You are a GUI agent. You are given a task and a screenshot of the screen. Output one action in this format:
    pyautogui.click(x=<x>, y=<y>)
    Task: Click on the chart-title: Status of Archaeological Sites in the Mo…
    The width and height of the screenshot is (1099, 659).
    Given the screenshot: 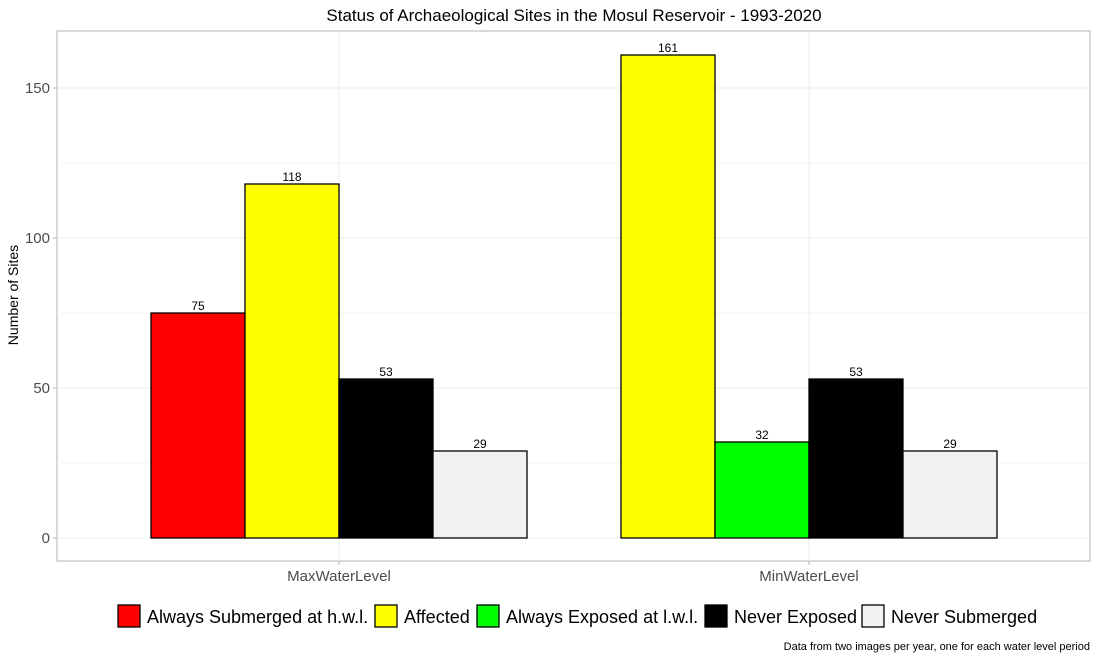 What is the action you would take?
    pyautogui.click(x=573, y=15)
    